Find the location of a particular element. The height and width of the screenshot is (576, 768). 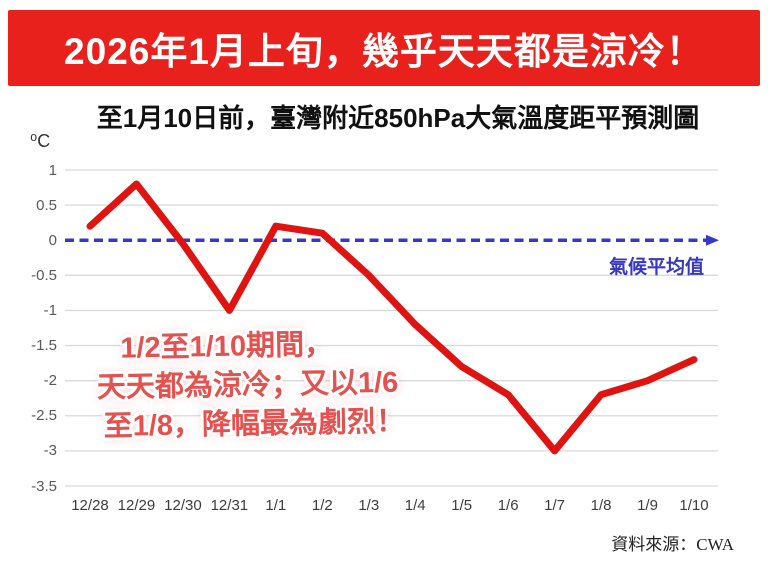

arrow-right-icon is located at coordinates (712, 240).